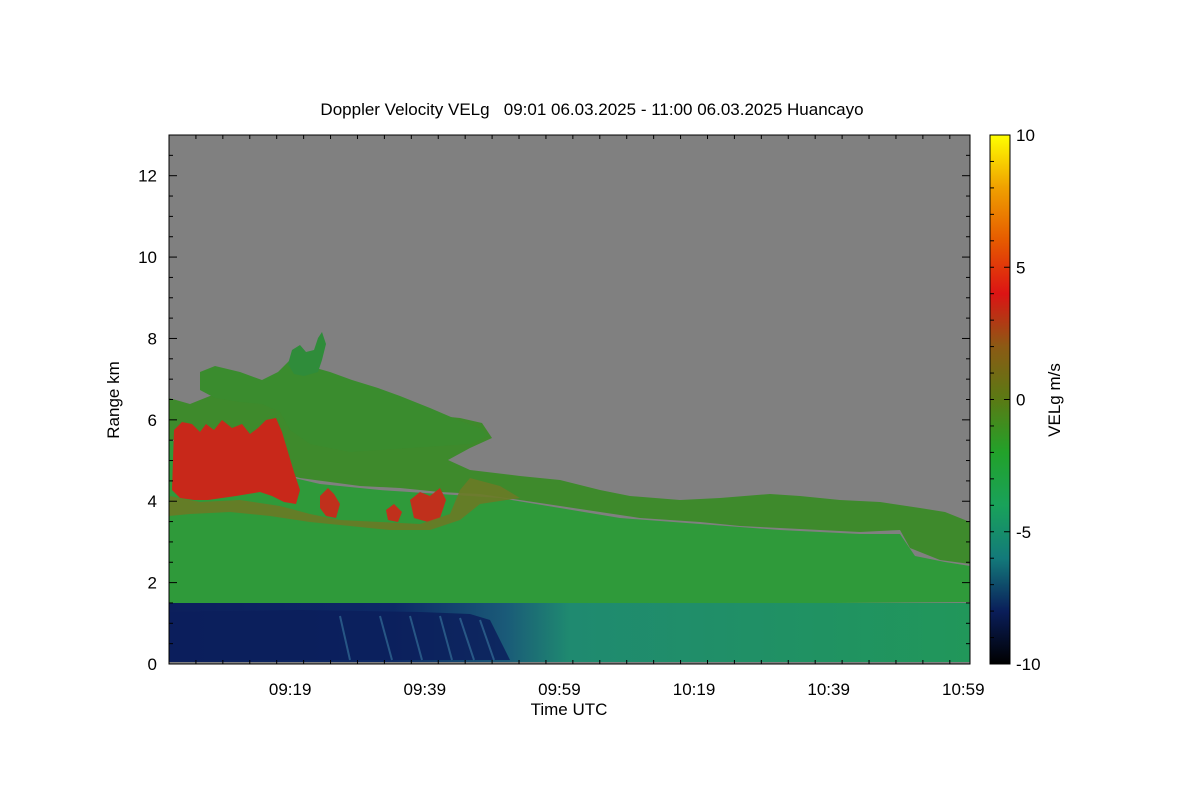 This screenshot has height=800, width=1200. I want to click on elevated-layer, so click(344, 401).